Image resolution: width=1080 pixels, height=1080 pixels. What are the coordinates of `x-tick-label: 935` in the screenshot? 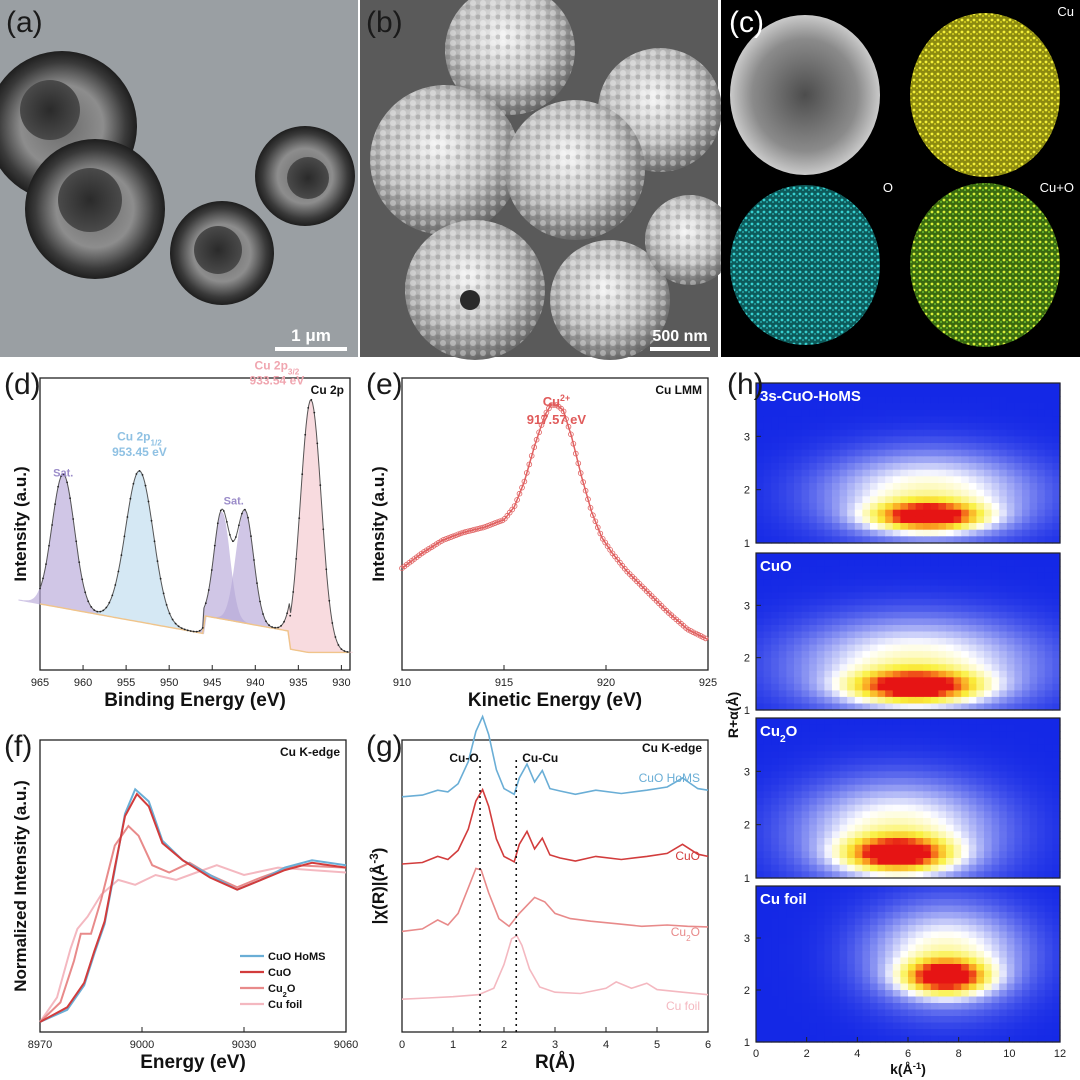 It's located at (298, 683).